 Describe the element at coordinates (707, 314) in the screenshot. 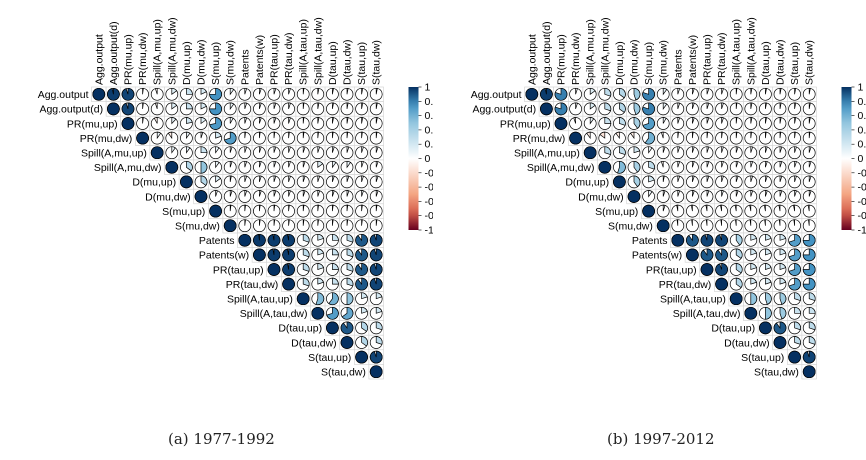

I see `row-label-15: Spill(A,tau,dw)` at that location.